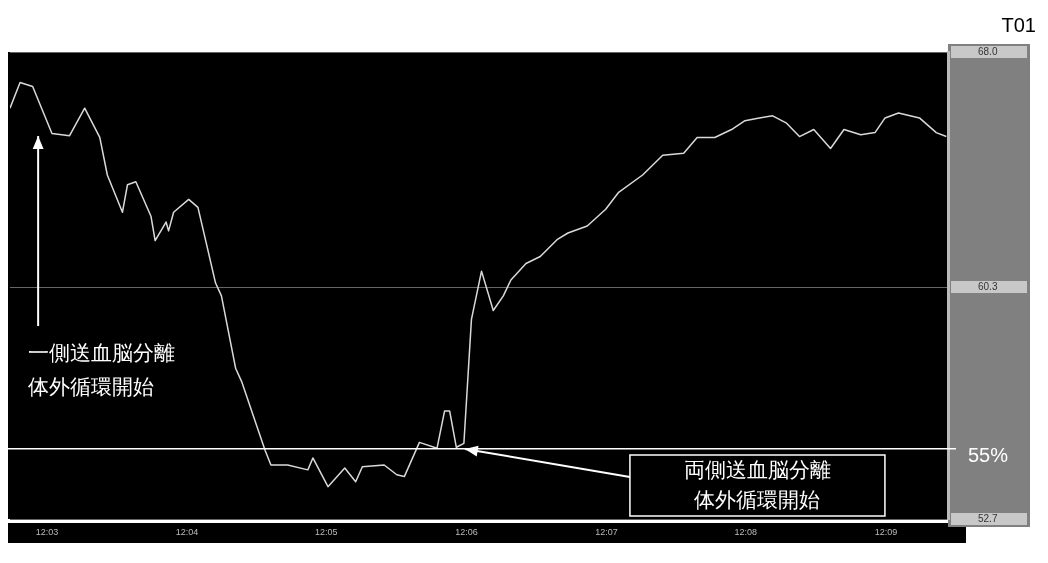 This screenshot has height=563, width=1048. Describe the element at coordinates (1018, 24) in the screenshot. I see `text: T01` at that location.